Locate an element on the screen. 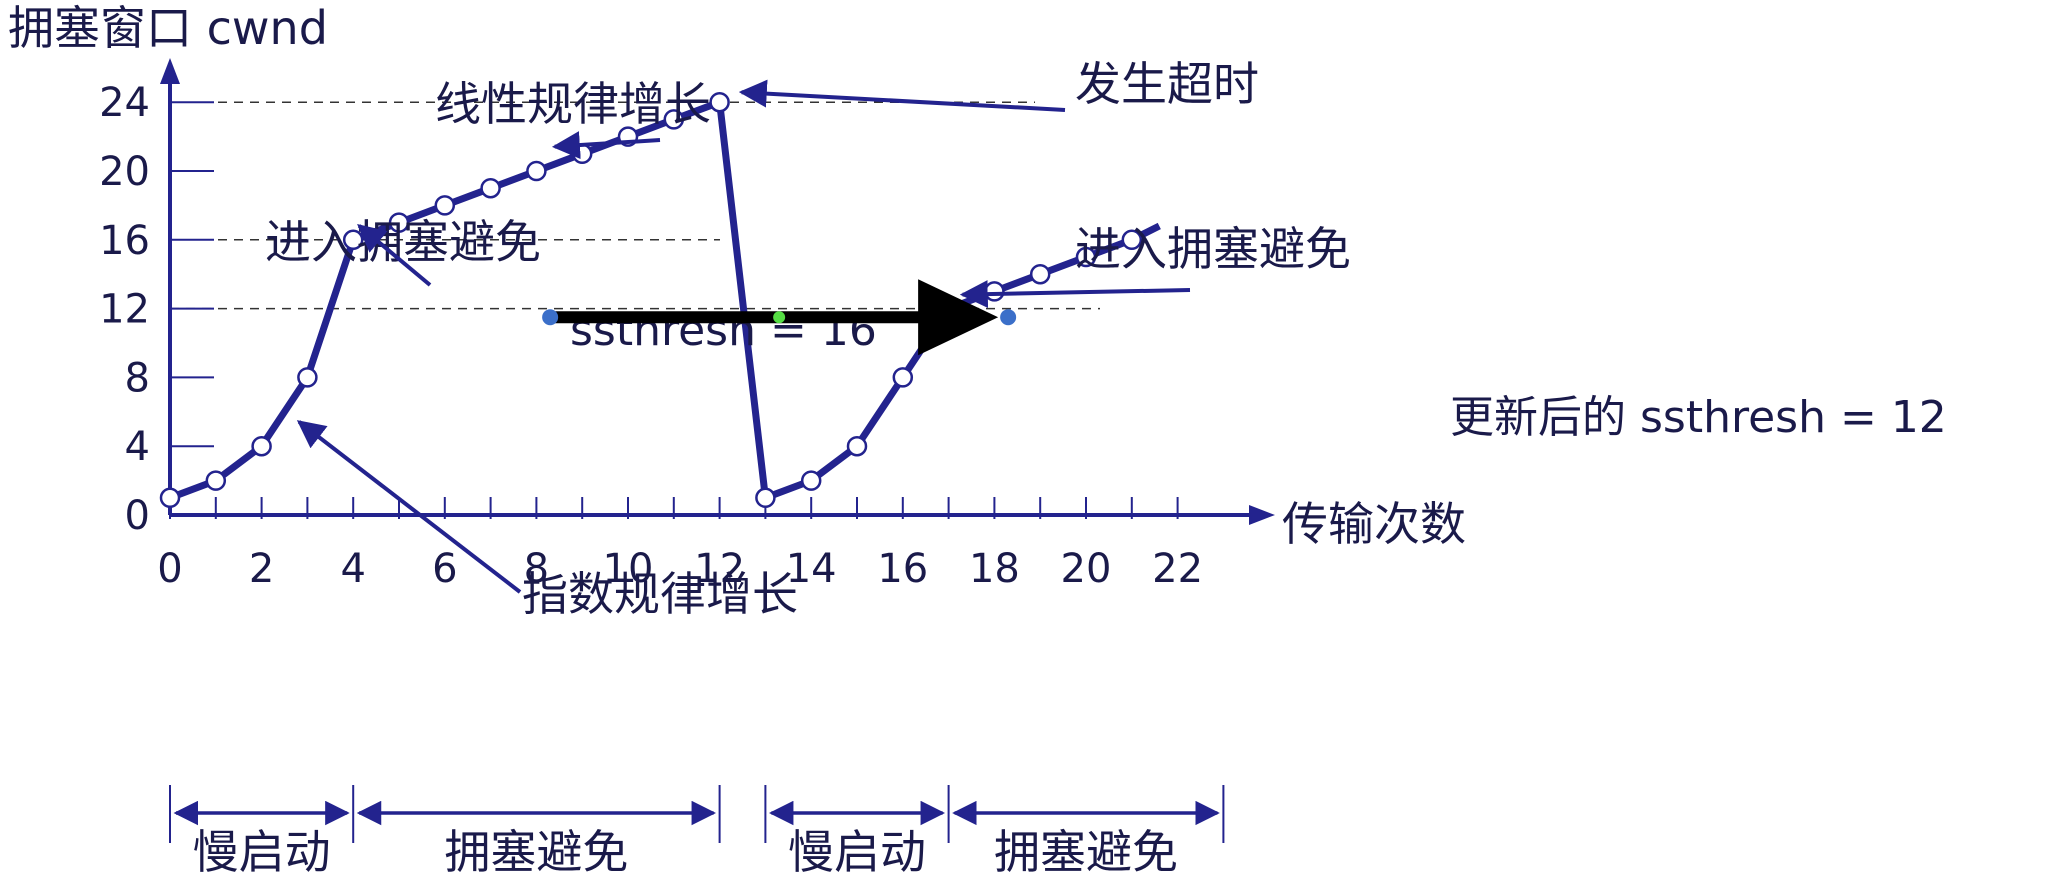 Image resolution: width=2048 pixels, height=890 pixels. y-axis-label: 拥塞窗口 cwnd is located at coordinates (168, 28).